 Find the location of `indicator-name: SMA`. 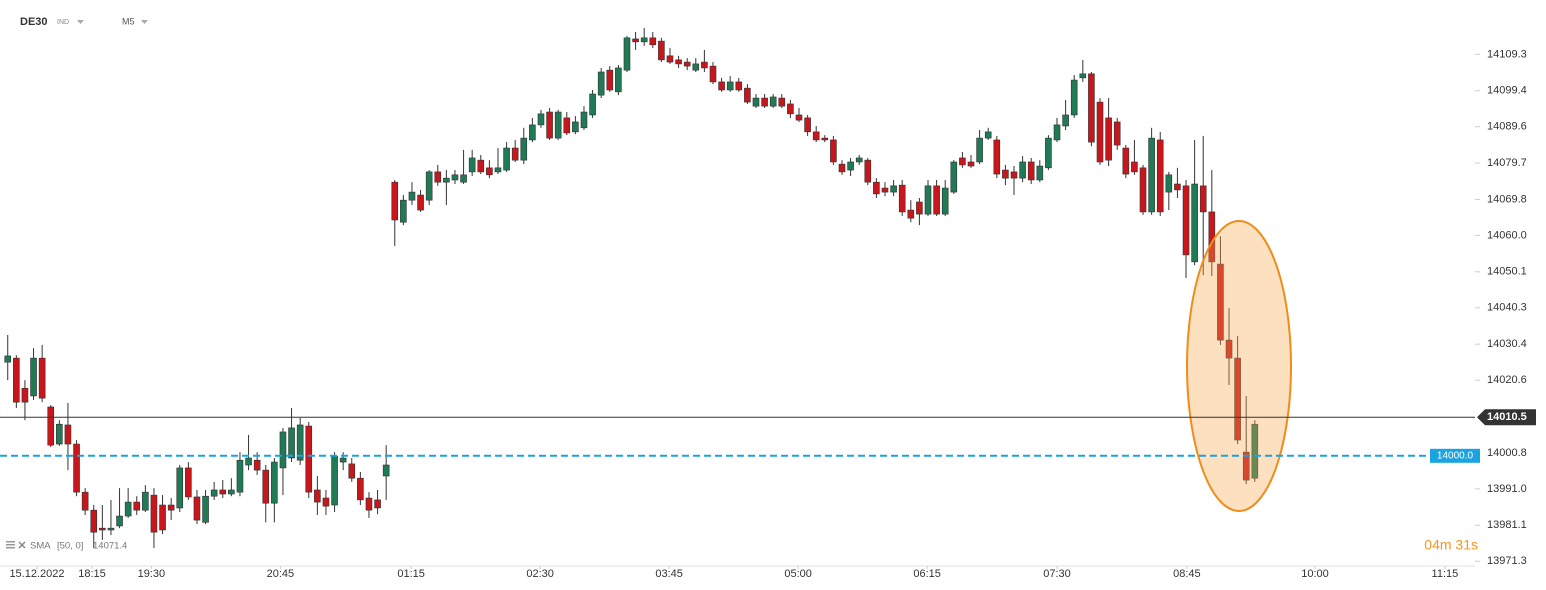

indicator-name: SMA is located at coordinates (40, 546).